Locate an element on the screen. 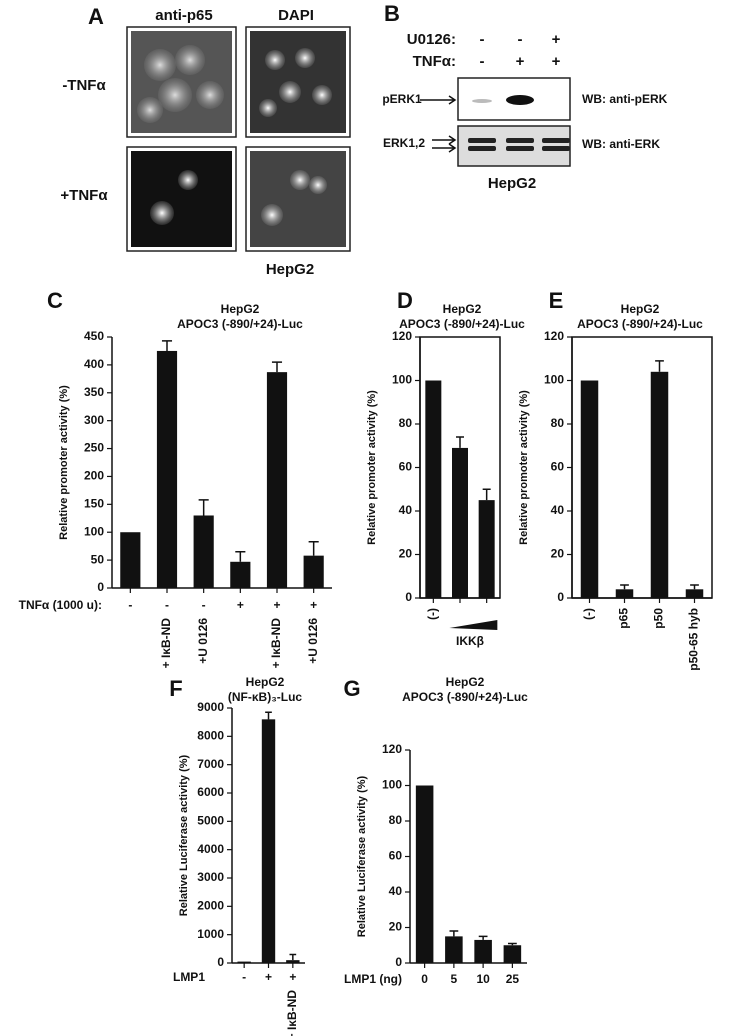 This screenshot has width=738, height=1036. row-label: -TNFα is located at coordinates (84, 85).